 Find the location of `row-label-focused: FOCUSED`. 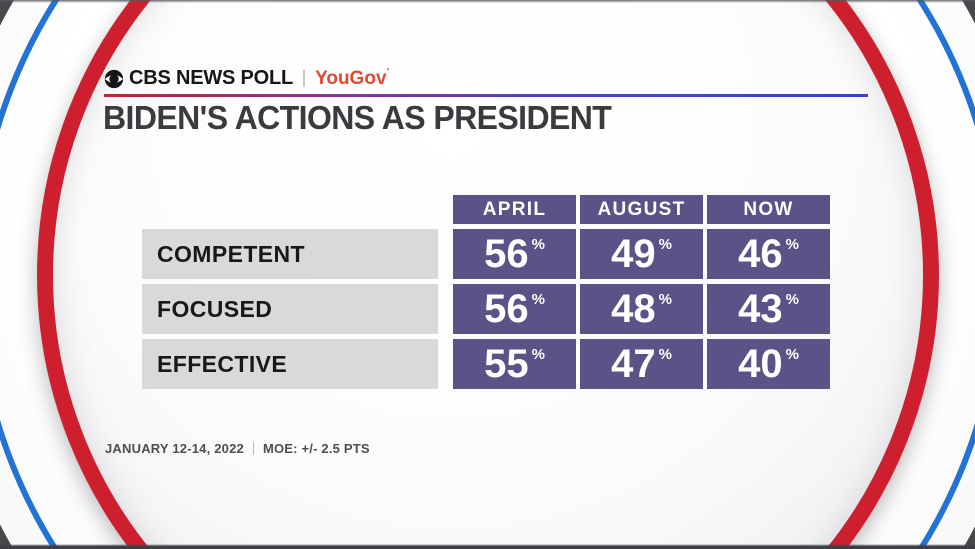

row-label-focused: FOCUSED is located at coordinates (290, 309).